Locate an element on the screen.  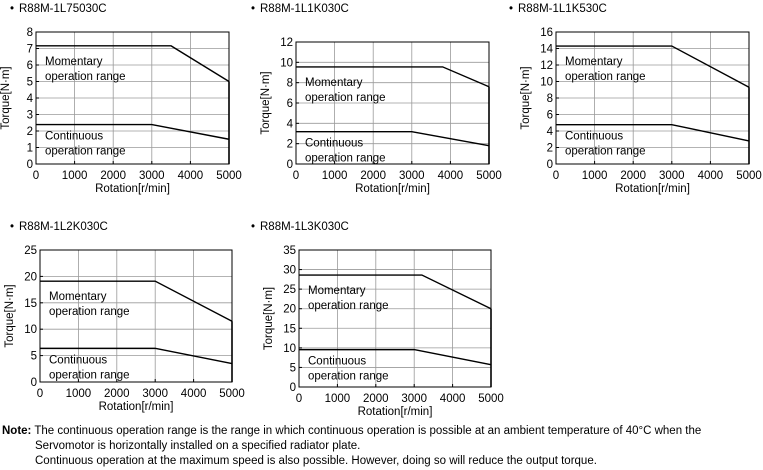
chart-3-ytick-label-4: 4 is located at coordinates (550, 132).